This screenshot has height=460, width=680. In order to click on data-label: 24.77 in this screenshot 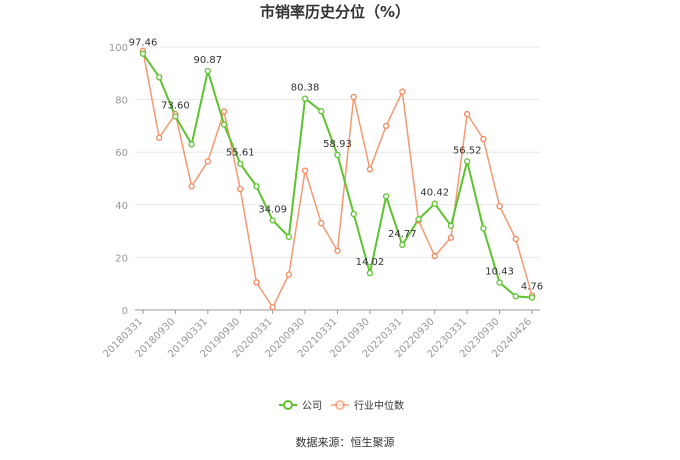, I will do `click(402, 234)`.